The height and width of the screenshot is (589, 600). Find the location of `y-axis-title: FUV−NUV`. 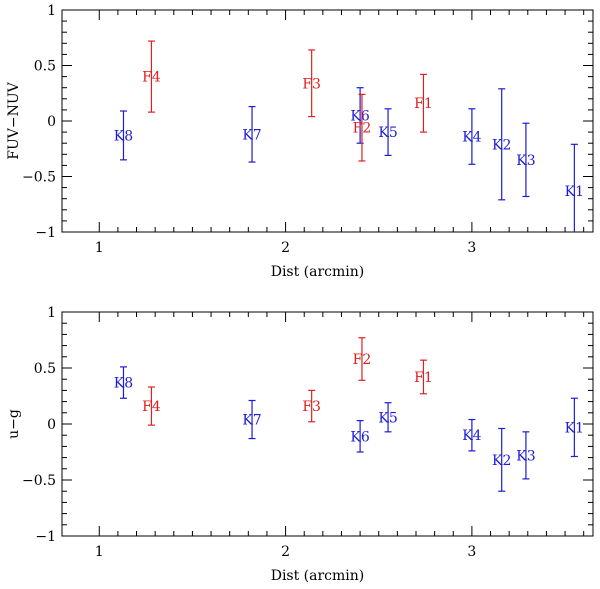

y-axis-title: FUV−NUV is located at coordinates (14, 120).